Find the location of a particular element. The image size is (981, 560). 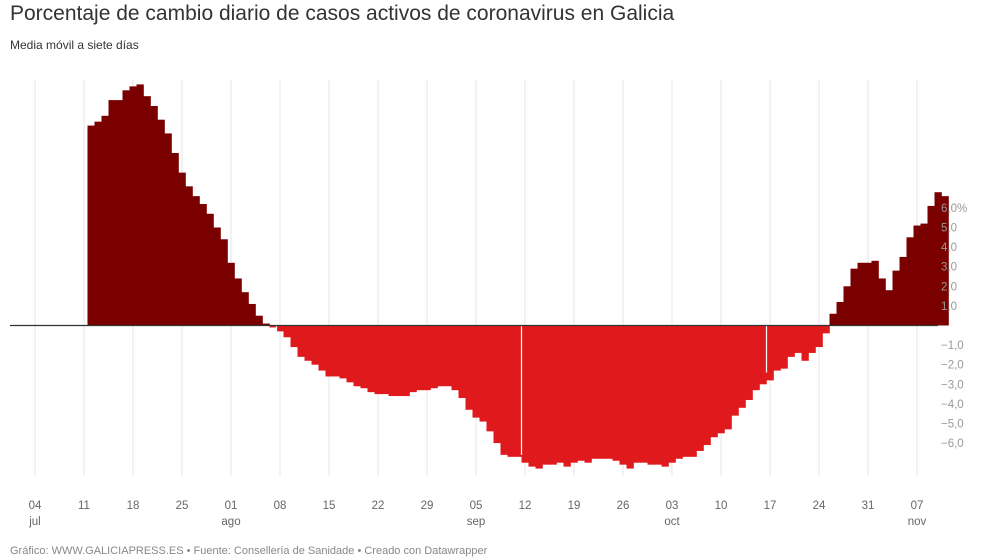

x-tick-day: 26 is located at coordinates (623, 506).